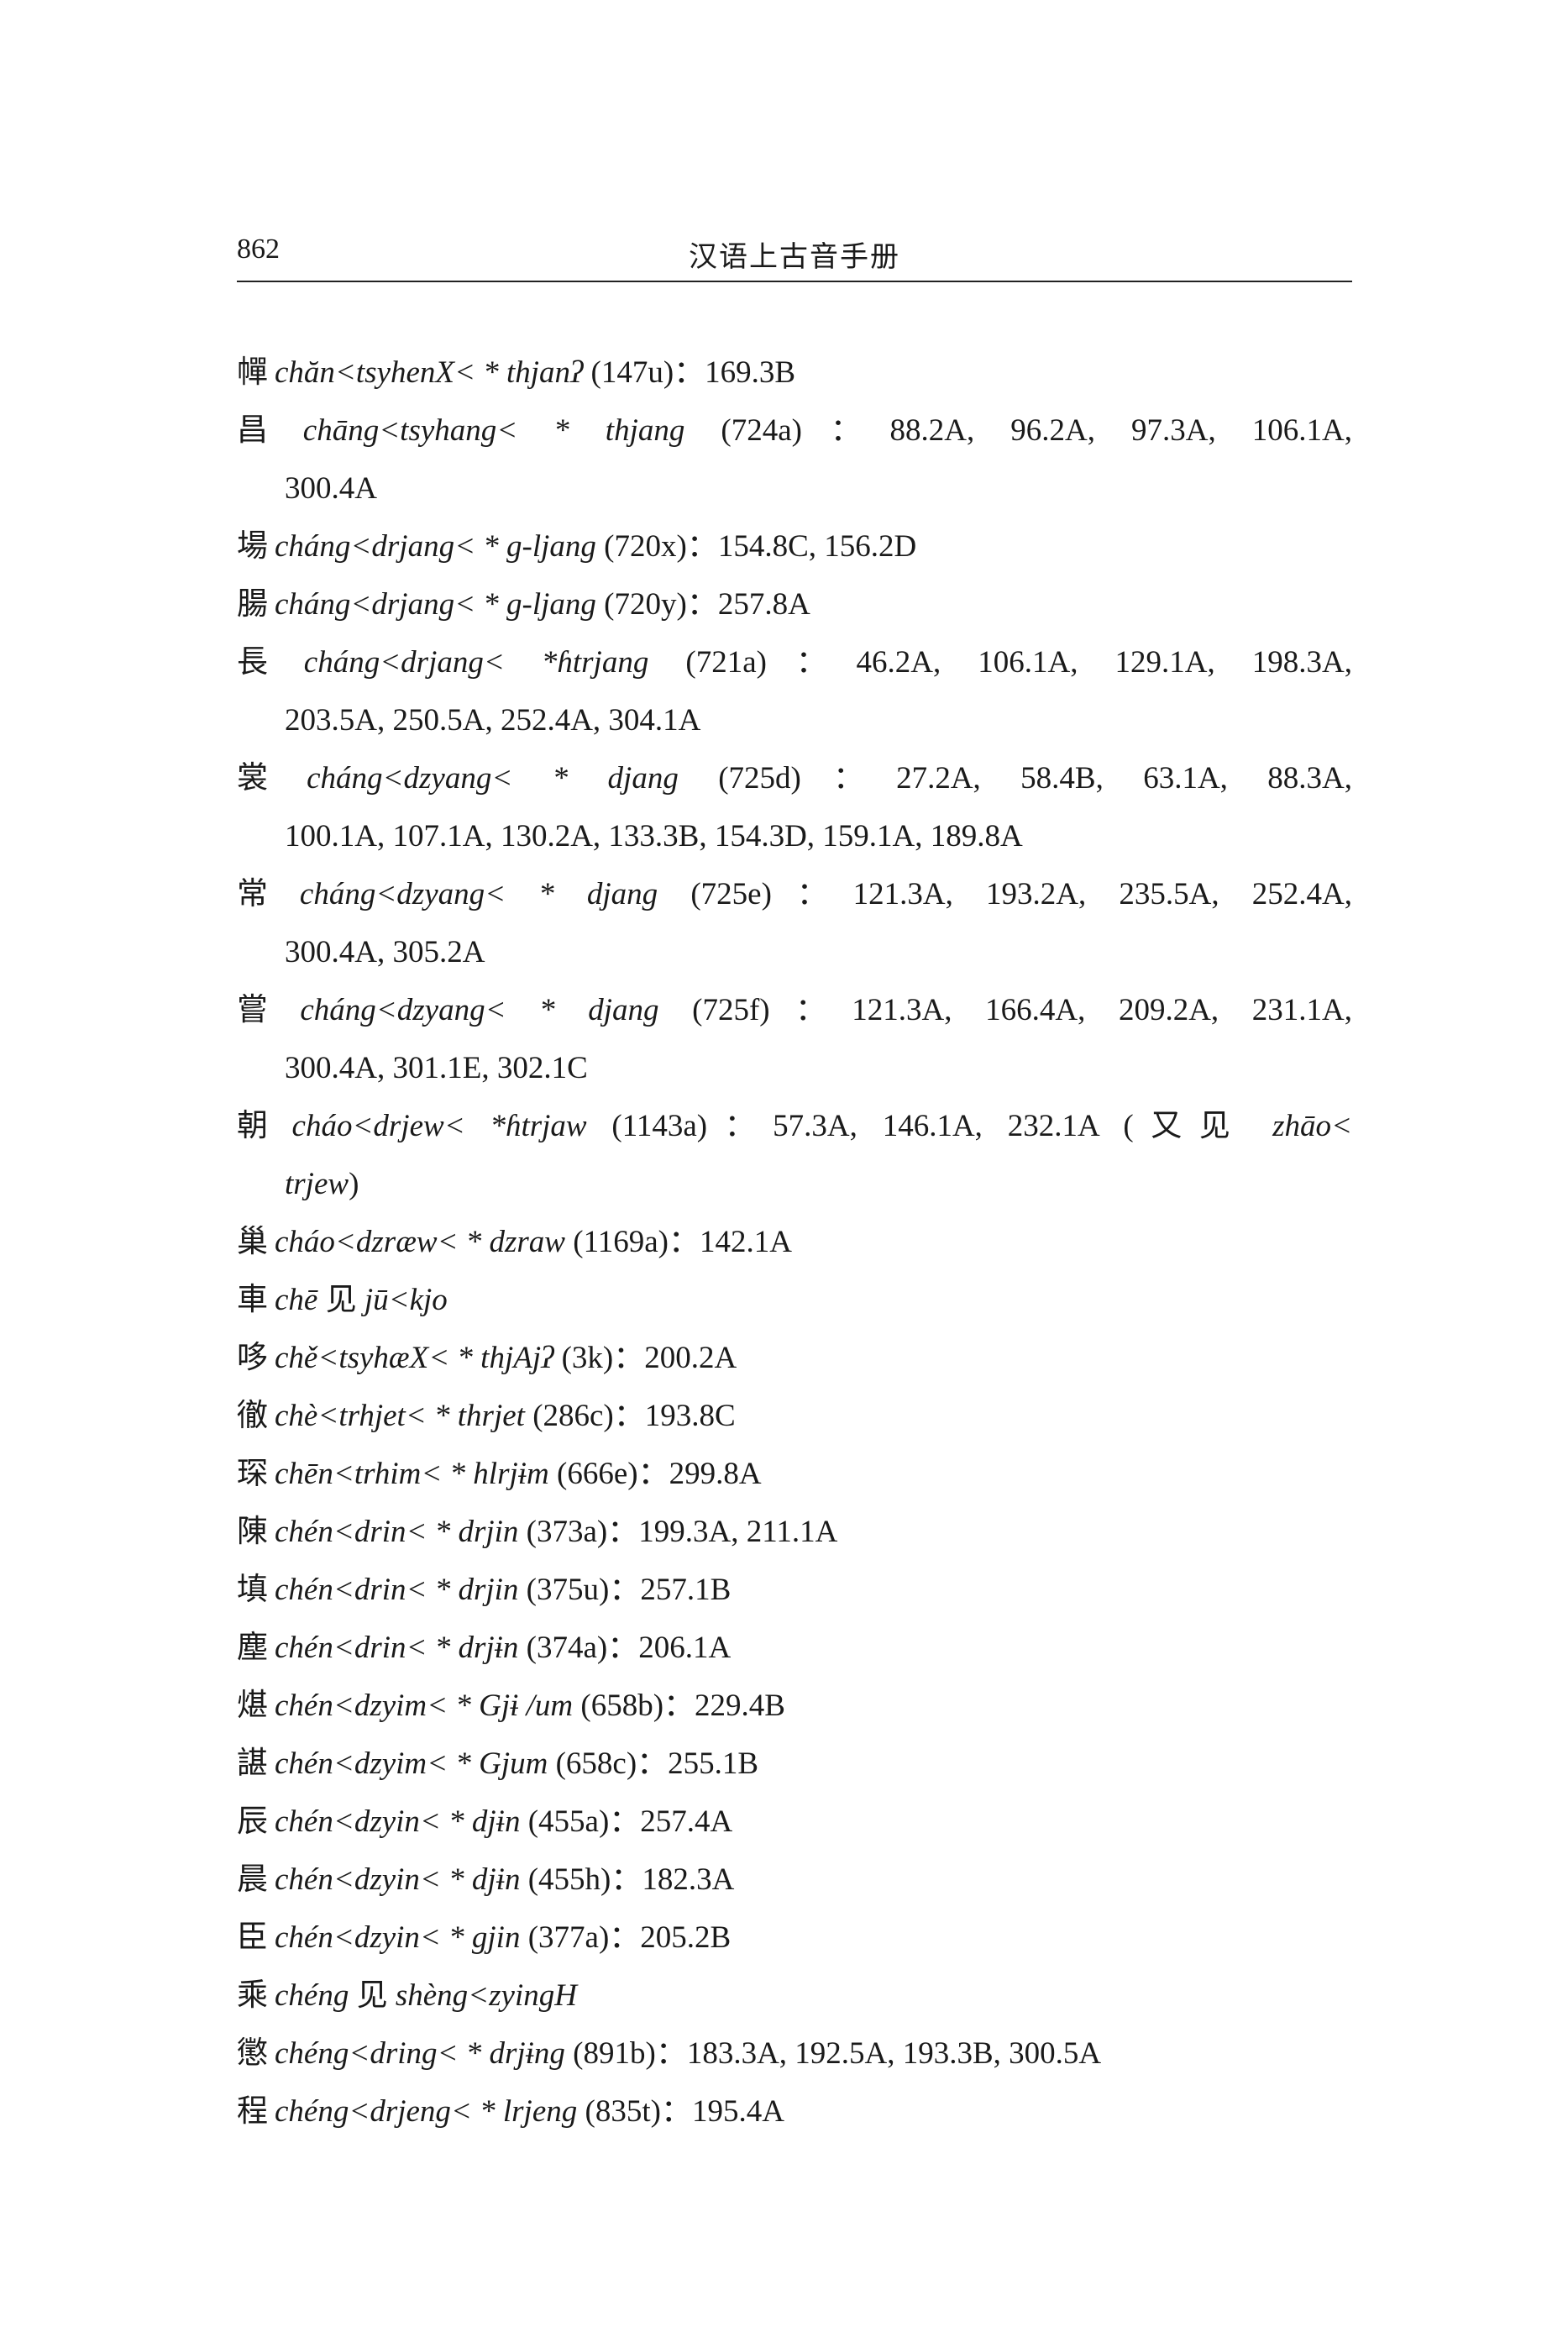  I want to click on entry-character: 場, so click(252, 546).